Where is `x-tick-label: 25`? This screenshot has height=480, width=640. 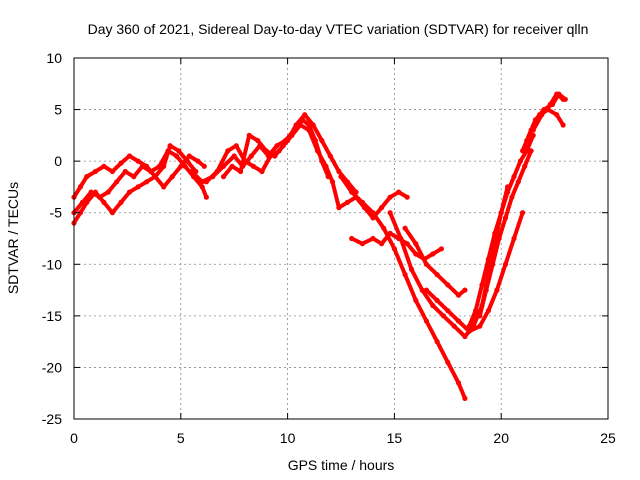 x-tick-label: 25 is located at coordinates (608, 438).